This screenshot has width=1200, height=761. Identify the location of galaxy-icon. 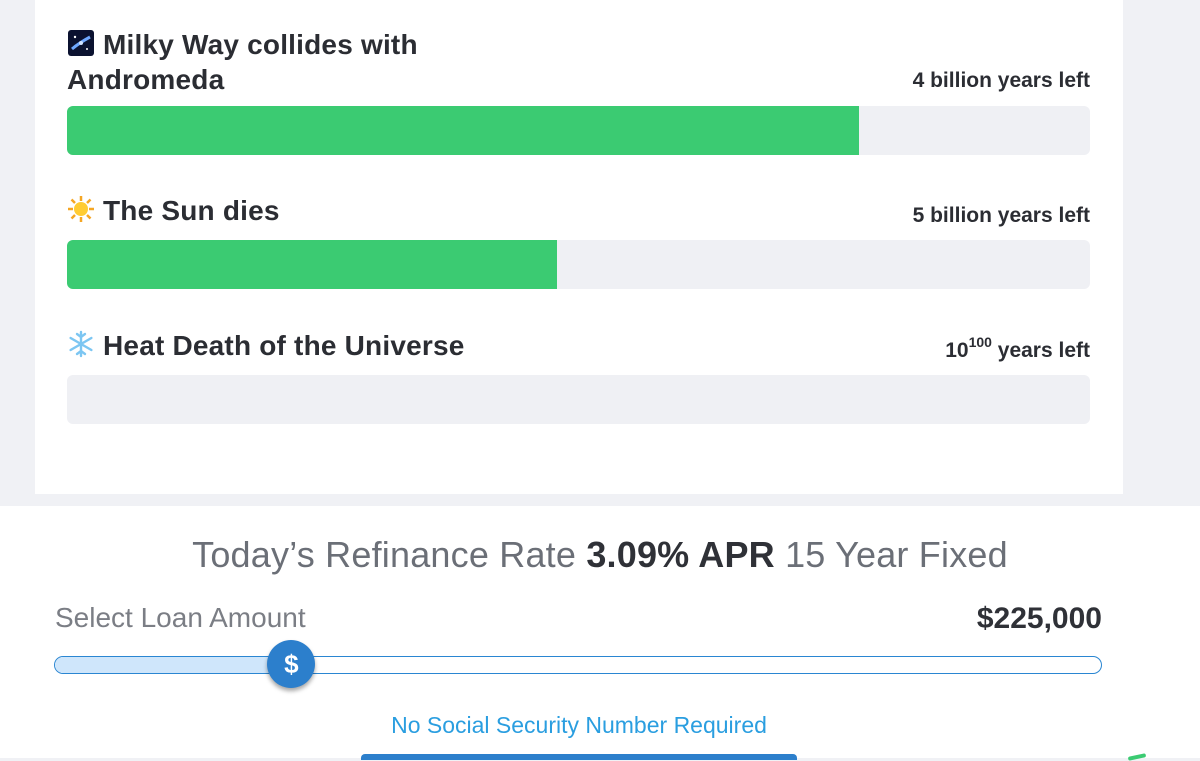
(81, 43).